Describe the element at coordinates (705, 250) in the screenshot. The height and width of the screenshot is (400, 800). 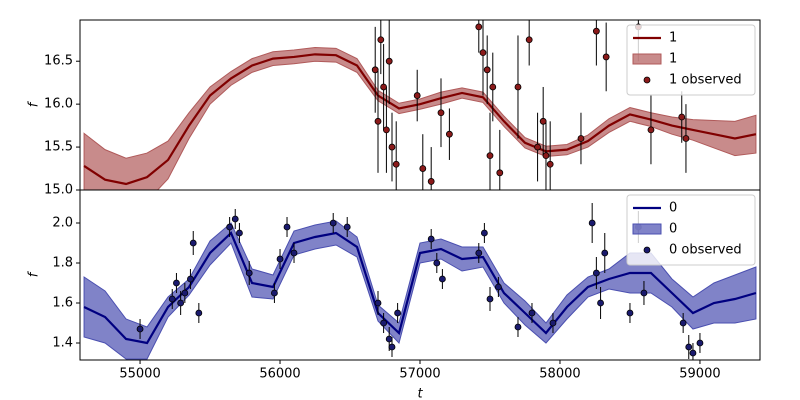
I see `legend-label: 0 observed` at that location.